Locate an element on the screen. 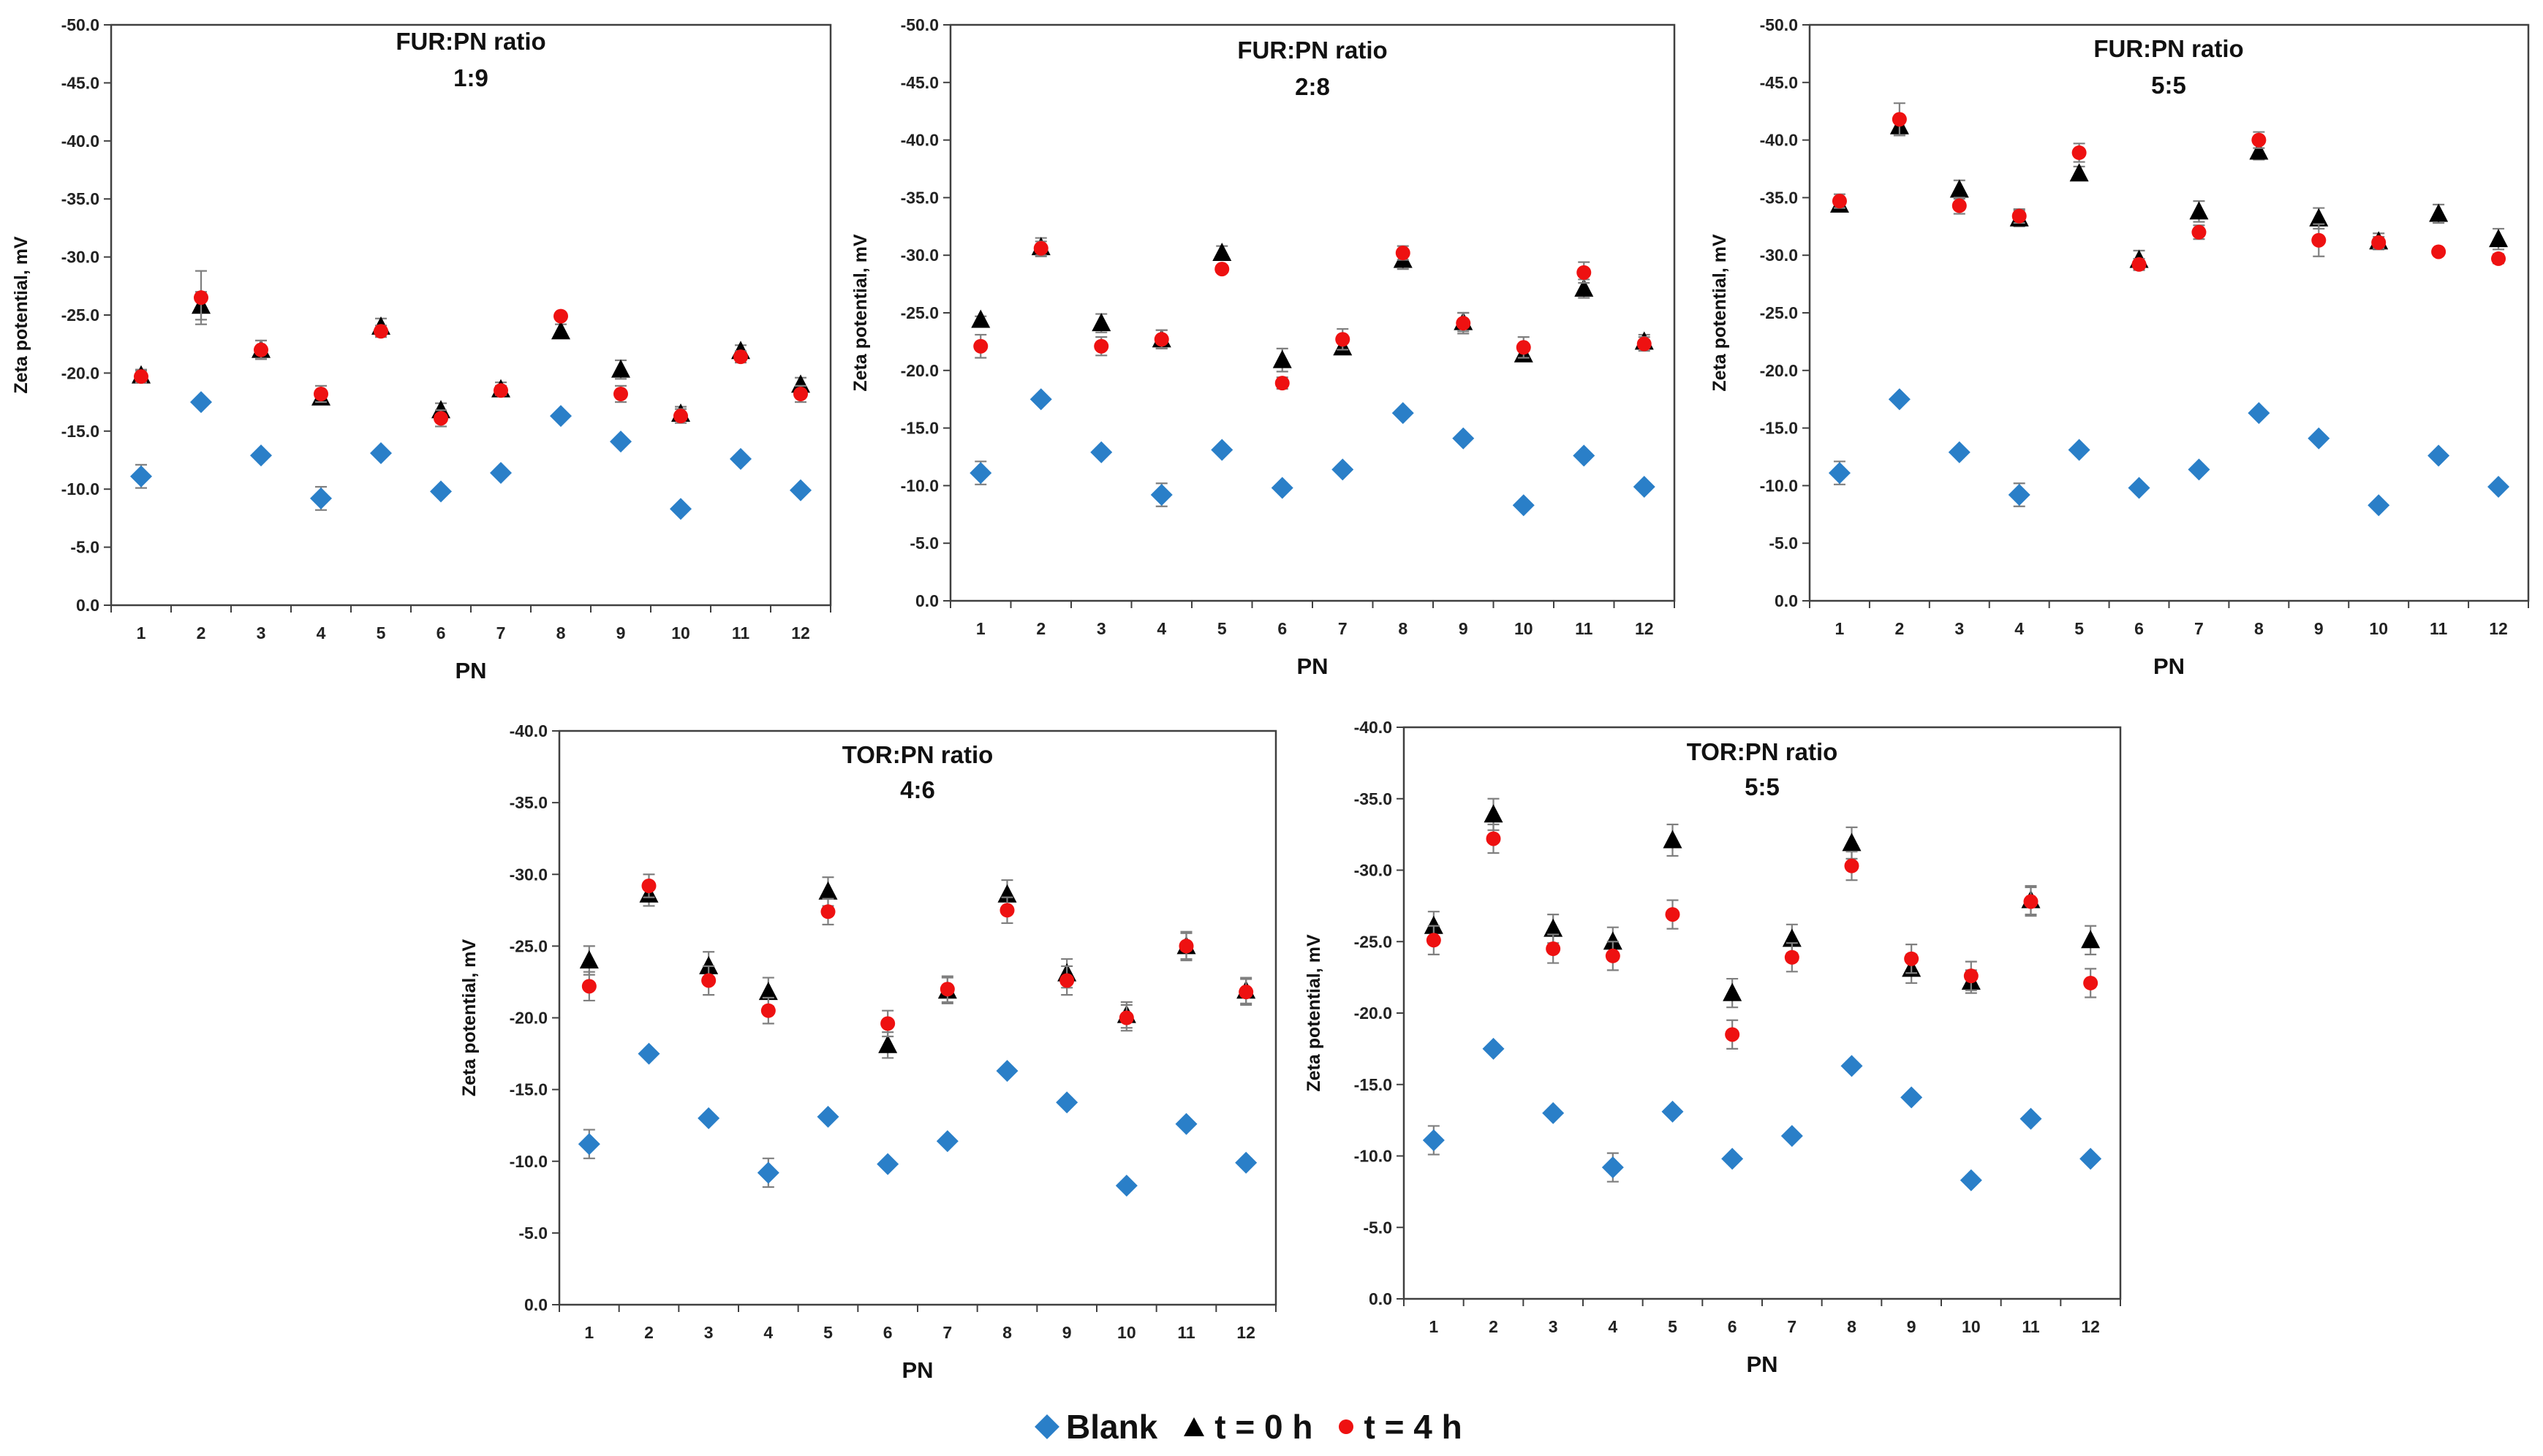 This screenshot has height=1456, width=2543. chart-title: TOR:PN ratio is located at coordinates (1762, 751).